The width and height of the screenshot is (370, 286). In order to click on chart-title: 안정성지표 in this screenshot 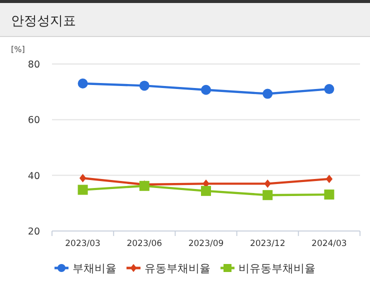, I will do `click(43, 21)`.